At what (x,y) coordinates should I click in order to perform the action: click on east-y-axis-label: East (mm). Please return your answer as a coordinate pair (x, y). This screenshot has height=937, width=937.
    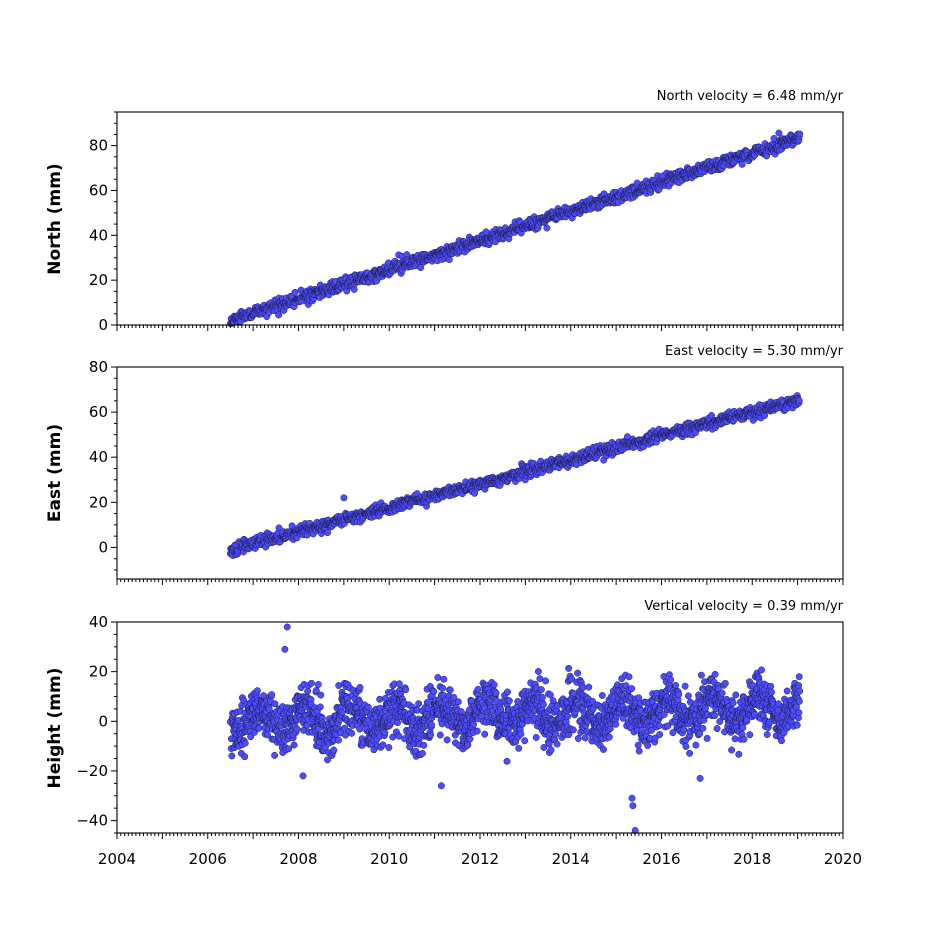
    Looking at the image, I should click on (55, 473).